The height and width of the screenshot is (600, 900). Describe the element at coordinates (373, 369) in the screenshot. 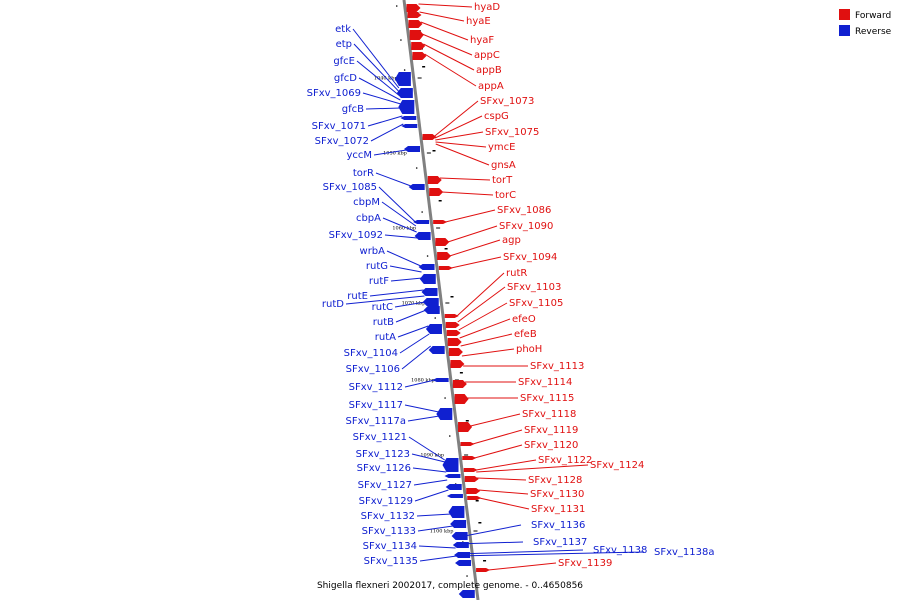

I see `reverse-gene-label: SFxv_1106` at that location.